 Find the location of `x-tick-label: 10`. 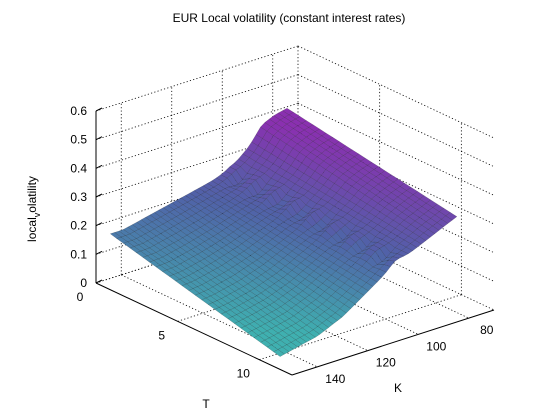

x-tick-label: 10 is located at coordinates (244, 374).